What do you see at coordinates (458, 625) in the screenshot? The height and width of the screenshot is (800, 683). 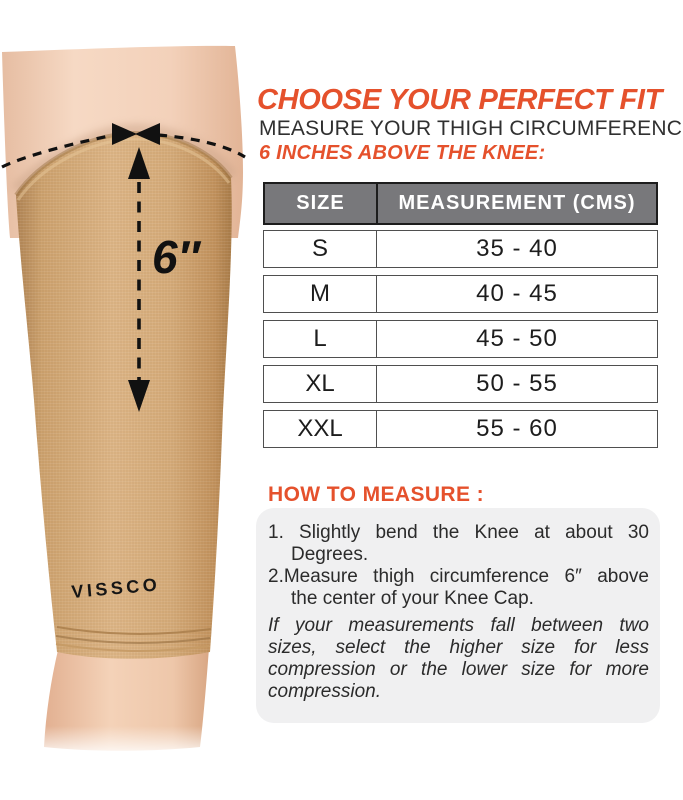 I see `note-line: If your measurements fall between two` at bounding box center [458, 625].